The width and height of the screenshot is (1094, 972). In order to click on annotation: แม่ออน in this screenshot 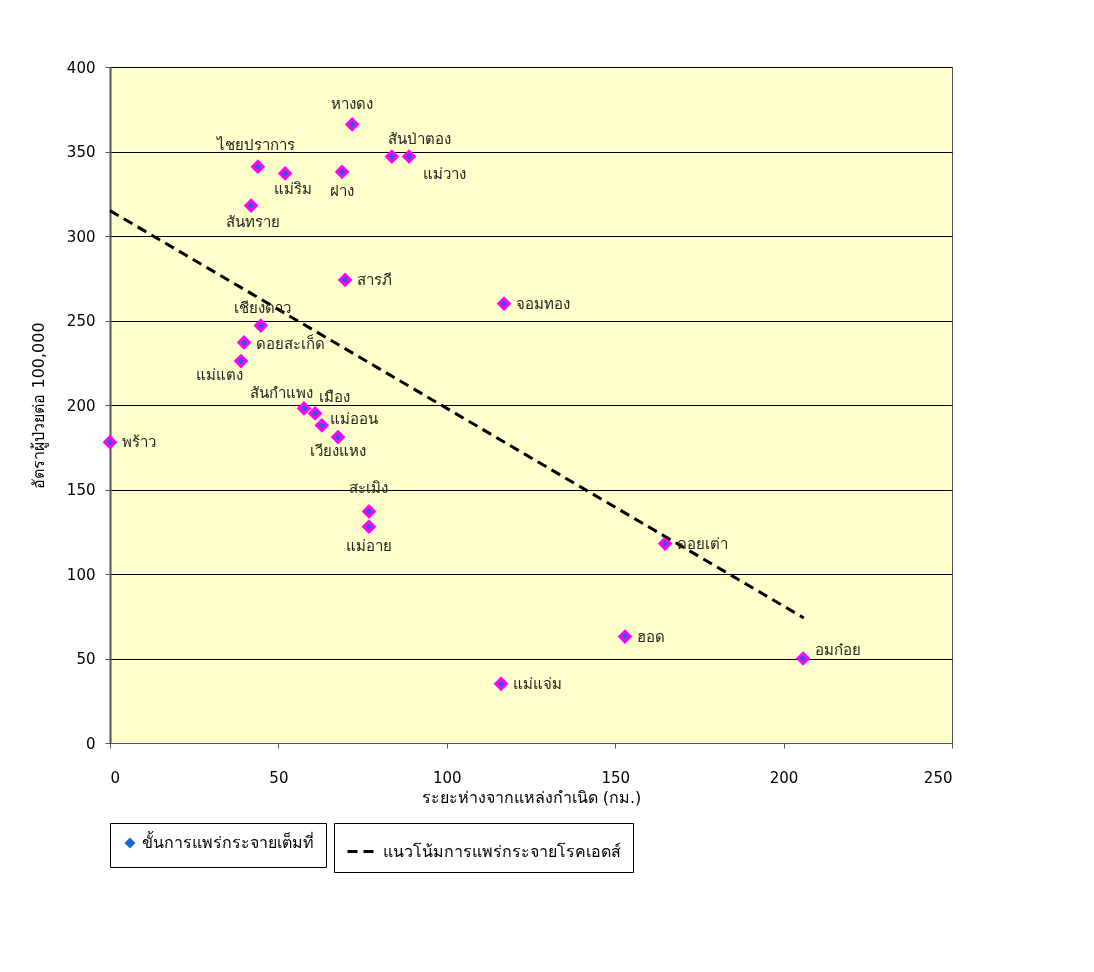, I will do `click(353, 419)`.